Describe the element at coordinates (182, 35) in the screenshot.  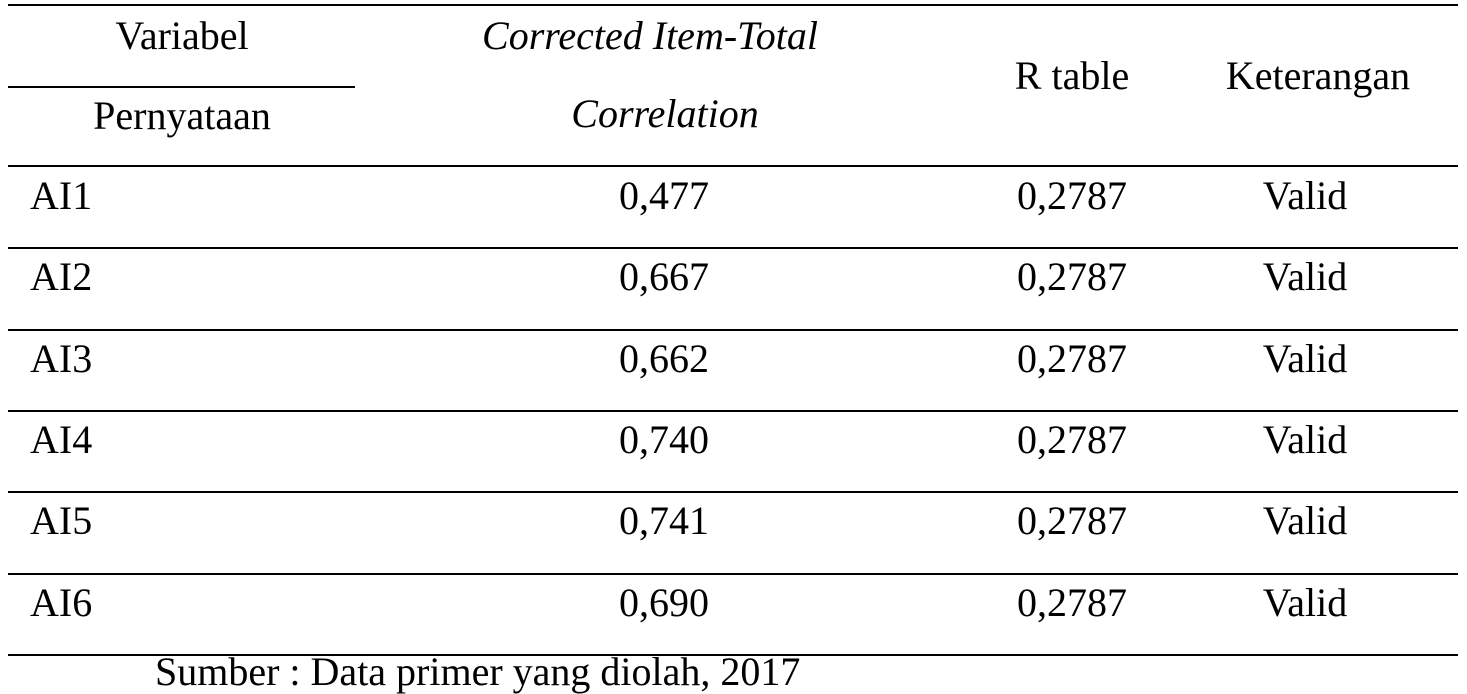
I see `header-cell: Variabel` at that location.